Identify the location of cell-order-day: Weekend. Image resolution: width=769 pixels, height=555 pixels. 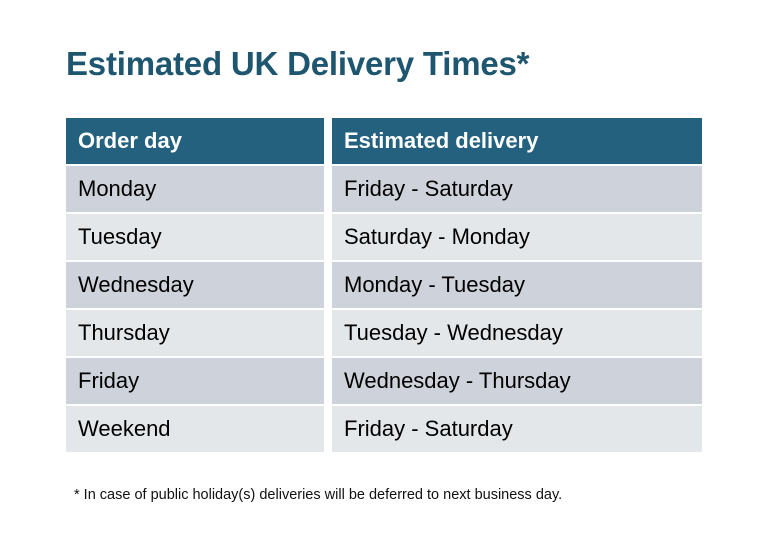
(195, 429).